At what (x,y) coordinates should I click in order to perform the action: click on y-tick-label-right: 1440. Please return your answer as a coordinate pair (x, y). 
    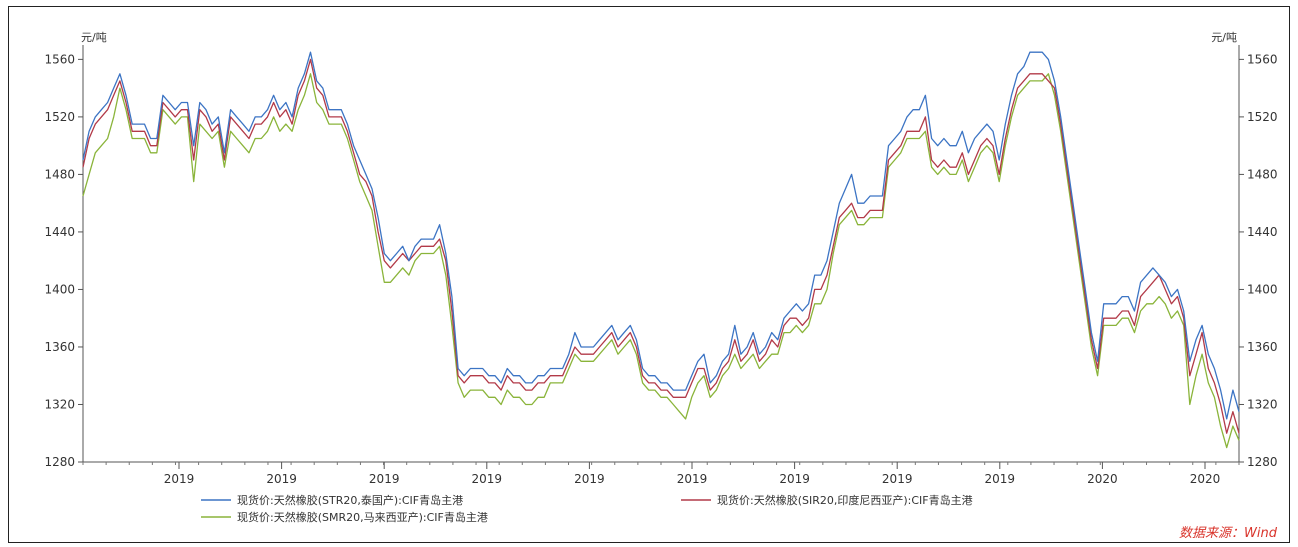
    Looking at the image, I should click on (1262, 232).